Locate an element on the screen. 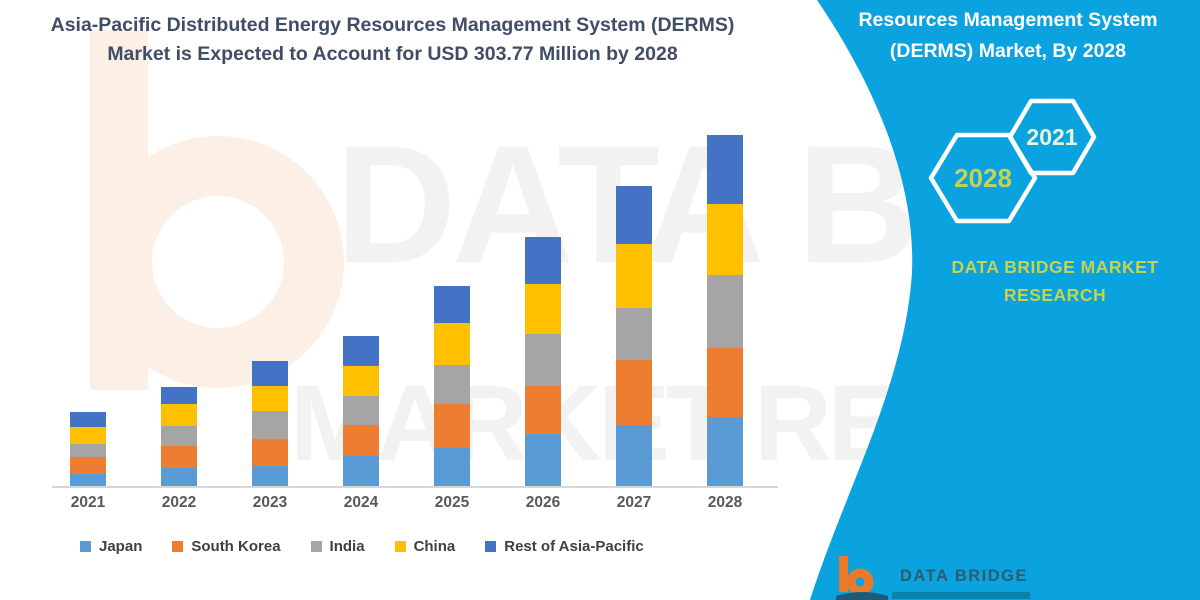 This screenshot has height=600, width=1200. bar-segment-rest-of-asia-pacific-2024 is located at coordinates (361, 351).